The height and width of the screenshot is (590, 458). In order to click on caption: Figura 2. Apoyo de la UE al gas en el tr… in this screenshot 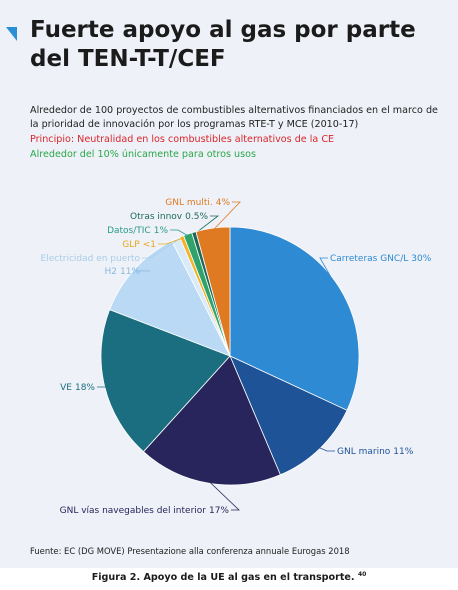, I will do `click(229, 577)`.